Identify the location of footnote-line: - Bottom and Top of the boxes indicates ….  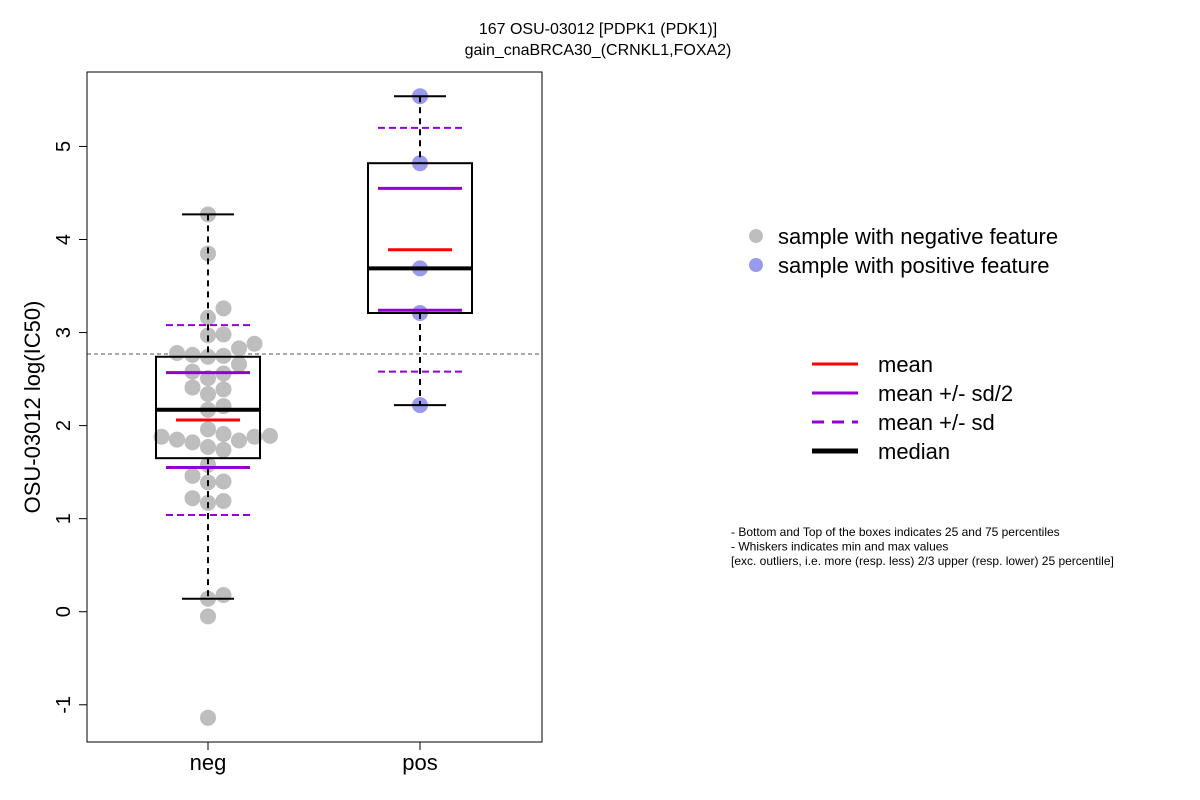
(895, 532).